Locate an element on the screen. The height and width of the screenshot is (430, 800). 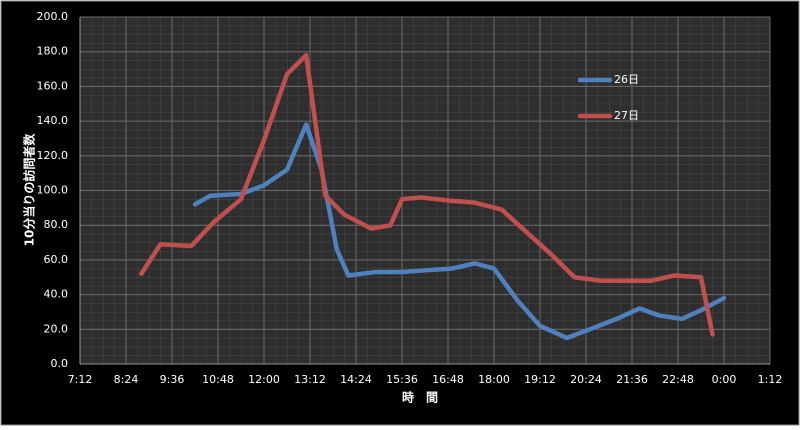
x-tick-label: 0:00 is located at coordinates (724, 379).